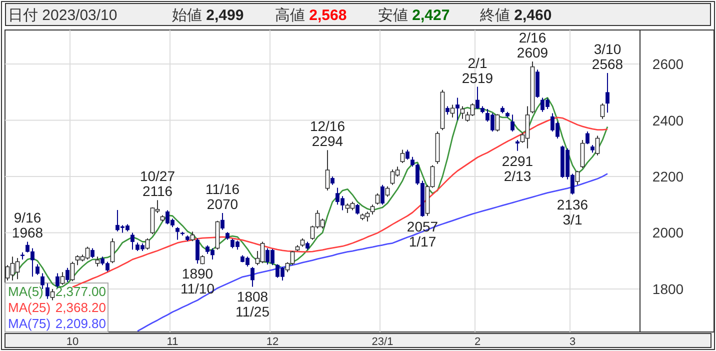  I want to click on x-tick-label: 11, so click(172, 342).